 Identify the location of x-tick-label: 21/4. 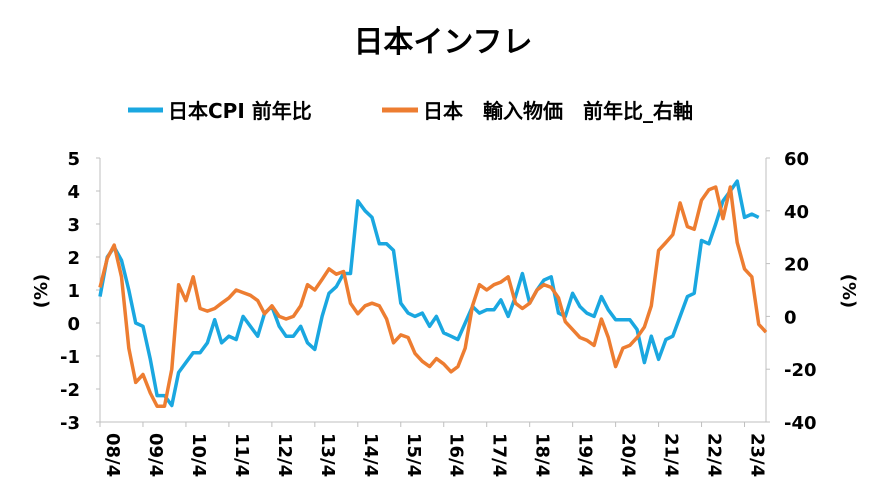
(671, 455).